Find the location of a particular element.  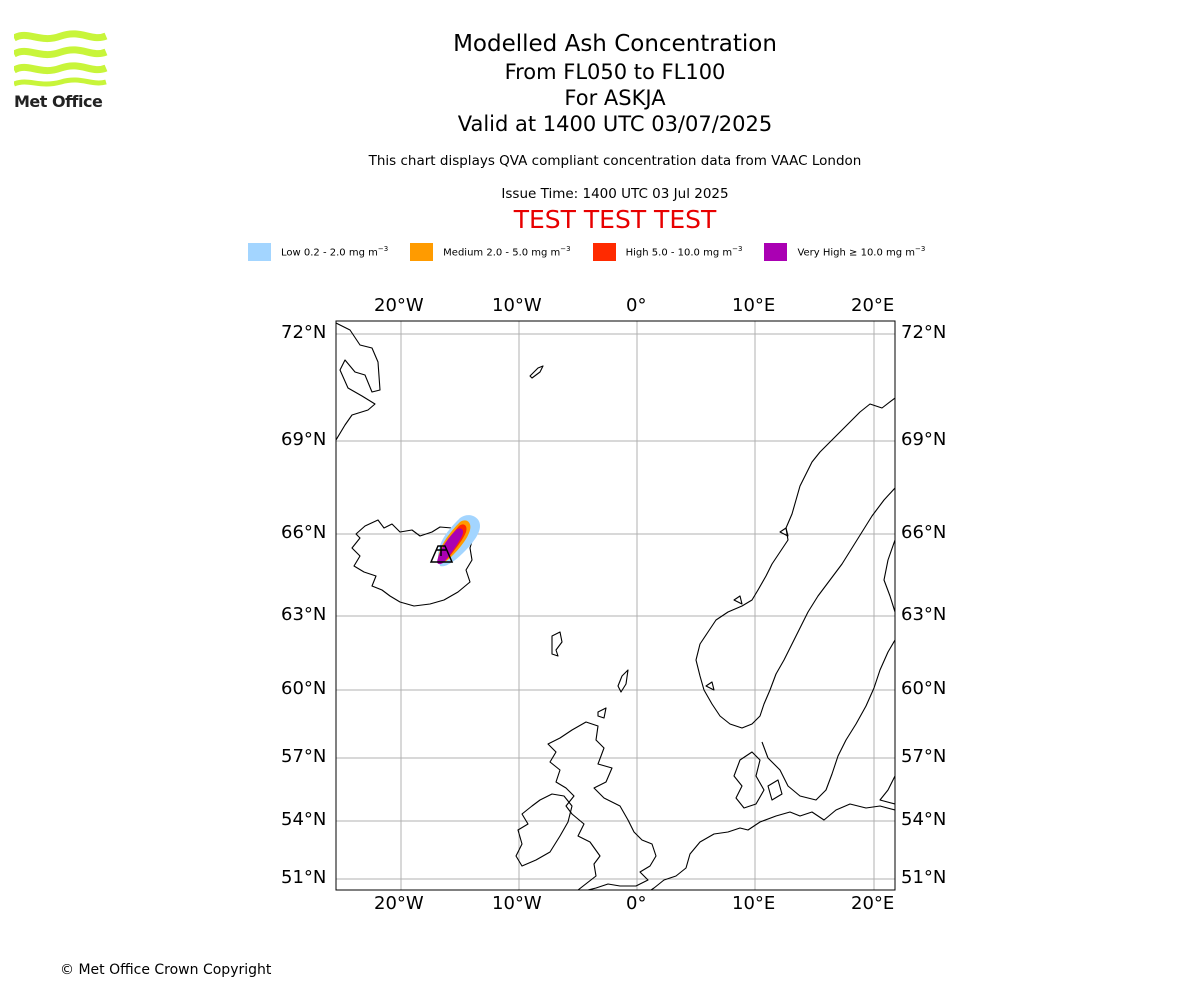

legend-swatch-high is located at coordinates (604, 252).